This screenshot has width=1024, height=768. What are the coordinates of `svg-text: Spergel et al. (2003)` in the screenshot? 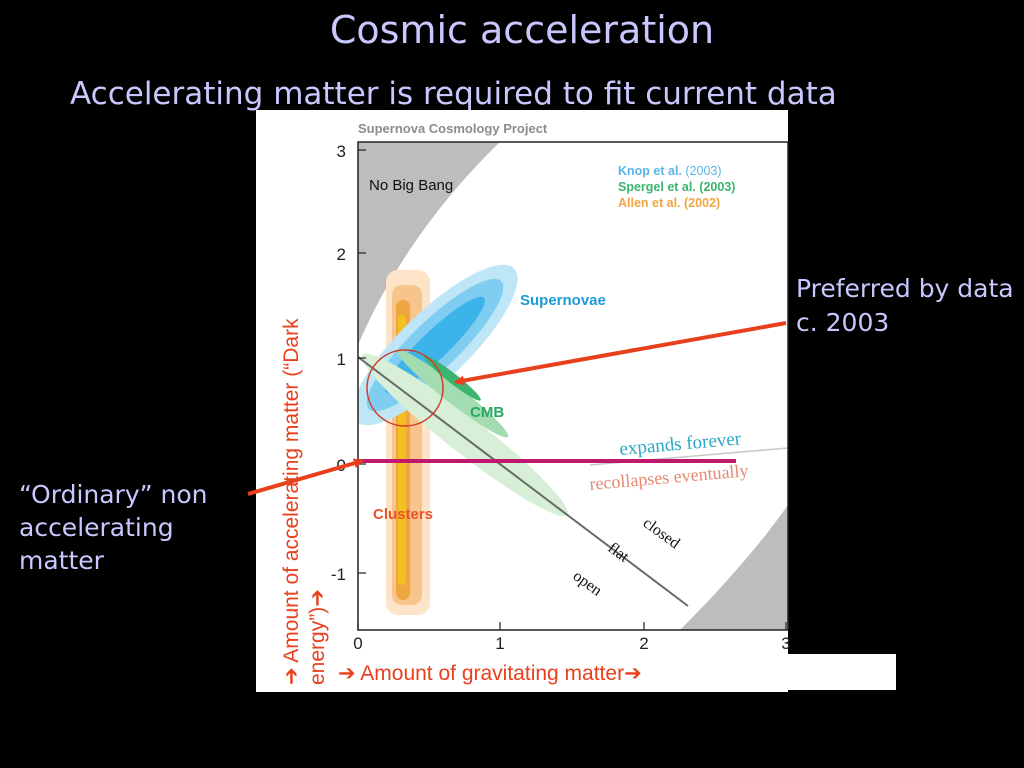 It's located at (676, 187).